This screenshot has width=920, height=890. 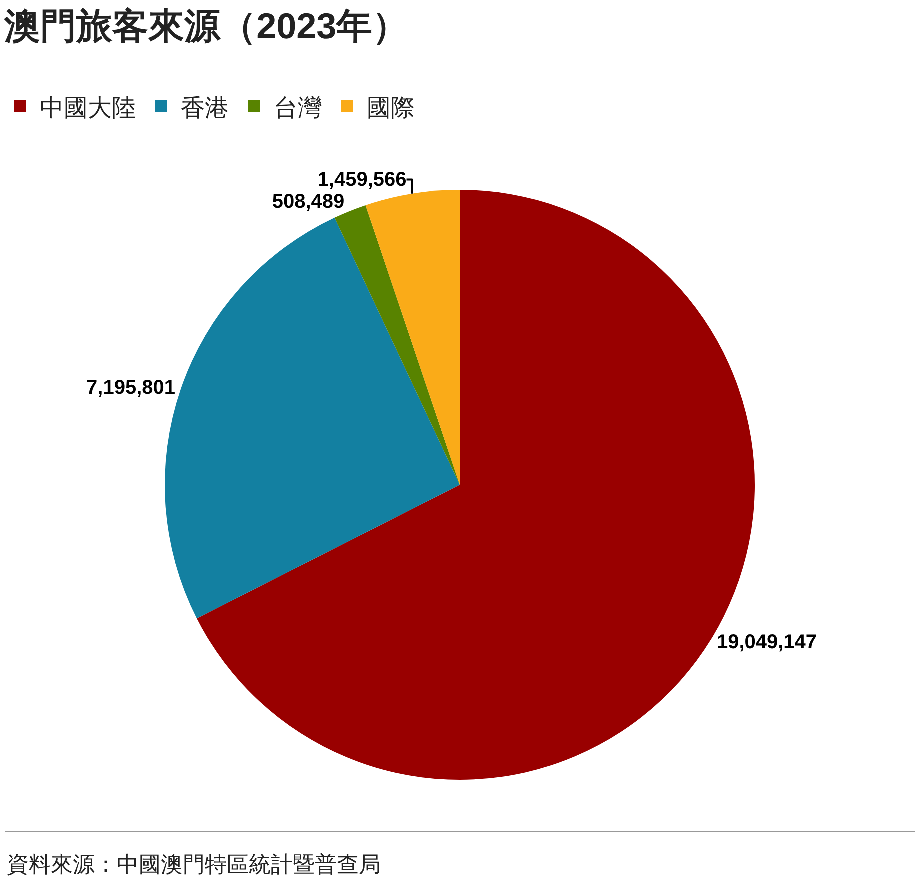 What do you see at coordinates (194, 864) in the screenshot?
I see `source-note: 資料來源：中國澳門特區統計暨普查局` at bounding box center [194, 864].